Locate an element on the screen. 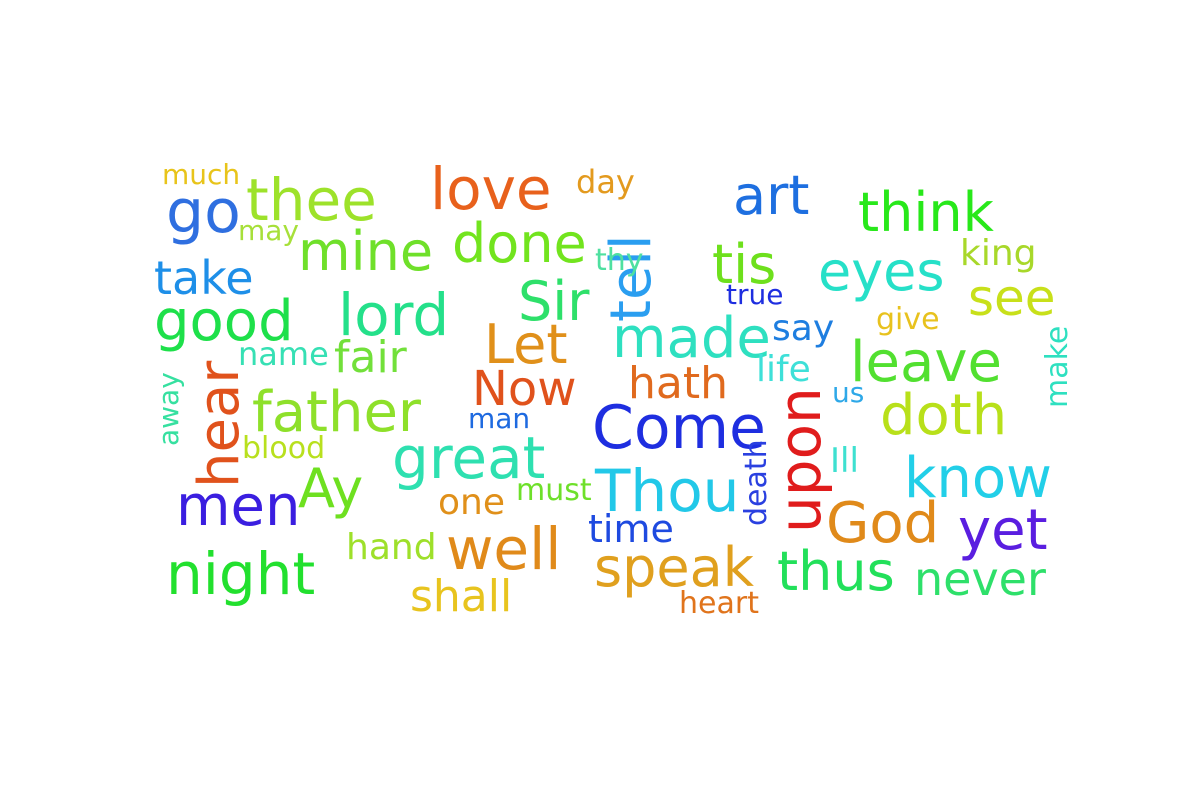 Image resolution: width=1200 pixels, height=800 pixels. word-made: made is located at coordinates (691, 338).